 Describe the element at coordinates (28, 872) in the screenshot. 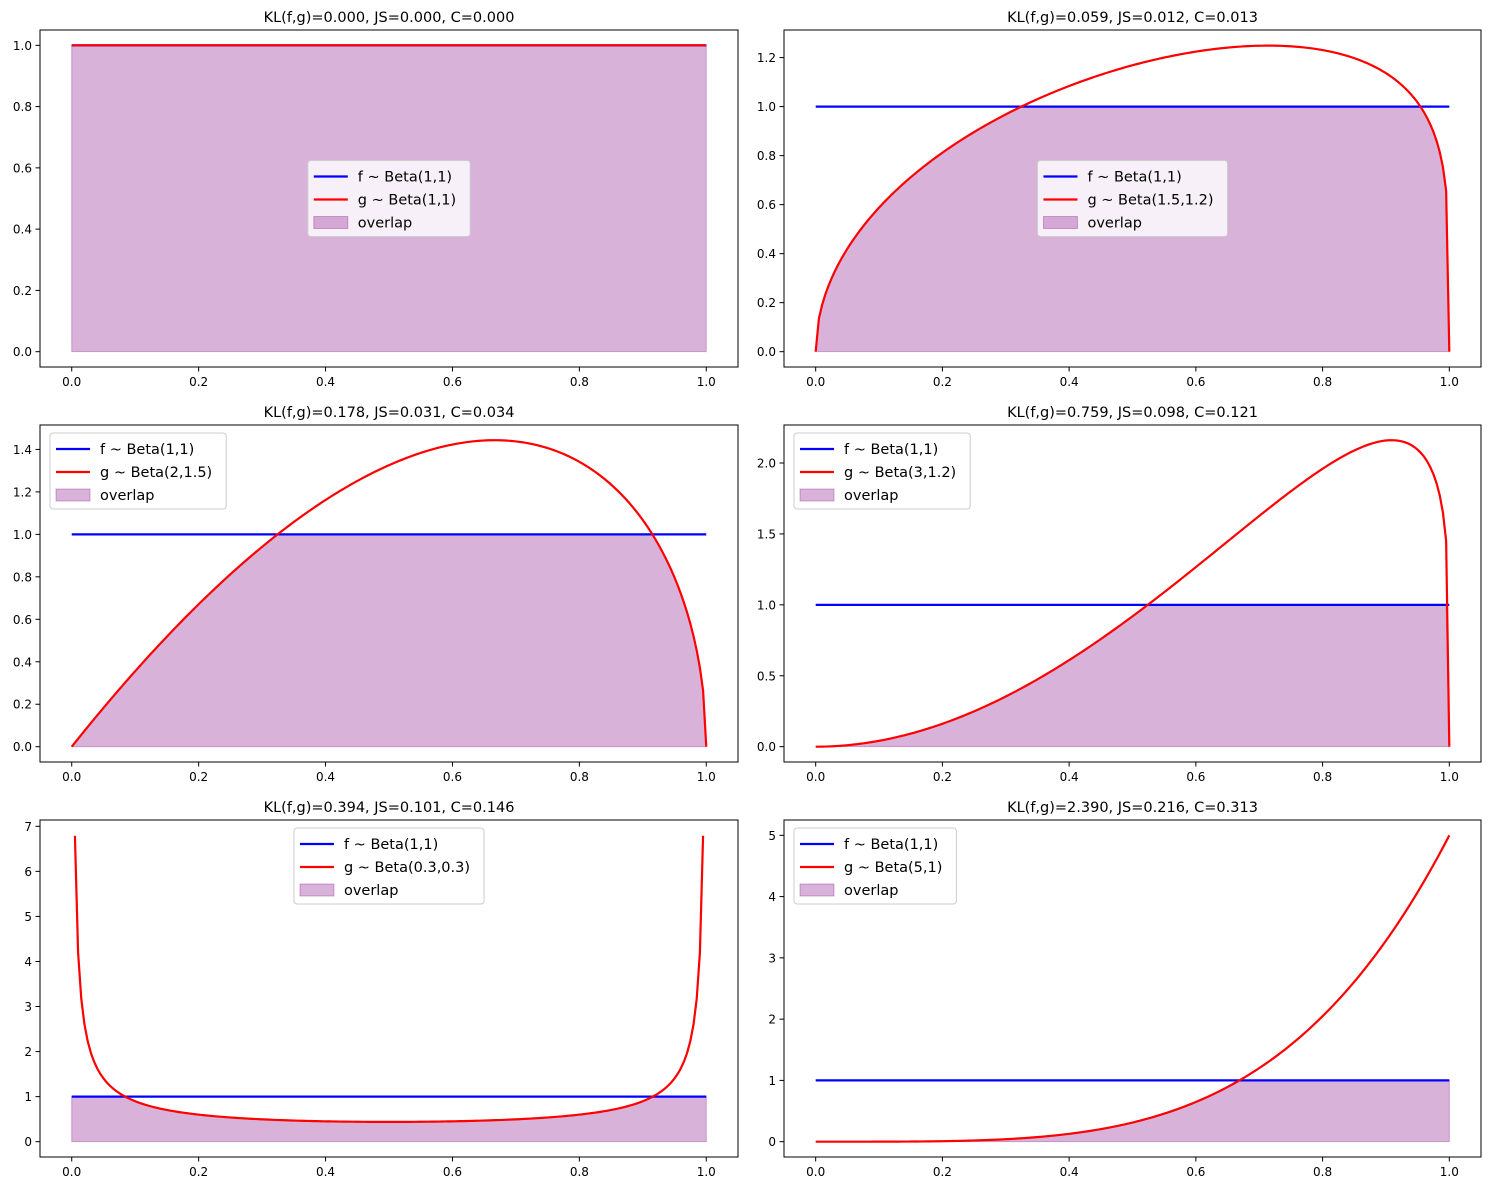

I see `y-tick-label: 6` at that location.